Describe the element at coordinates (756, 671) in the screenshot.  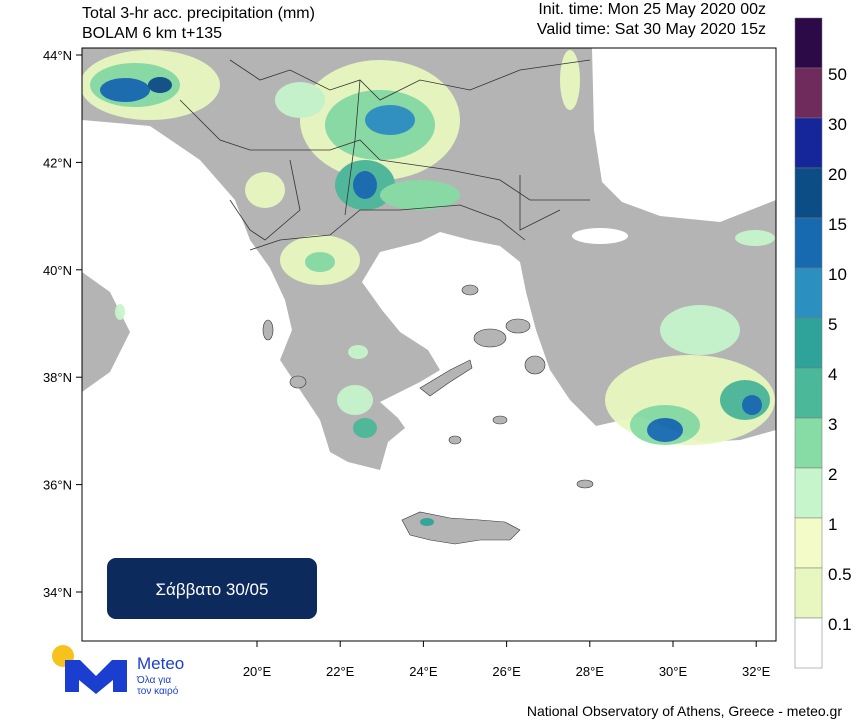
I see `lon-label: 32°E` at that location.